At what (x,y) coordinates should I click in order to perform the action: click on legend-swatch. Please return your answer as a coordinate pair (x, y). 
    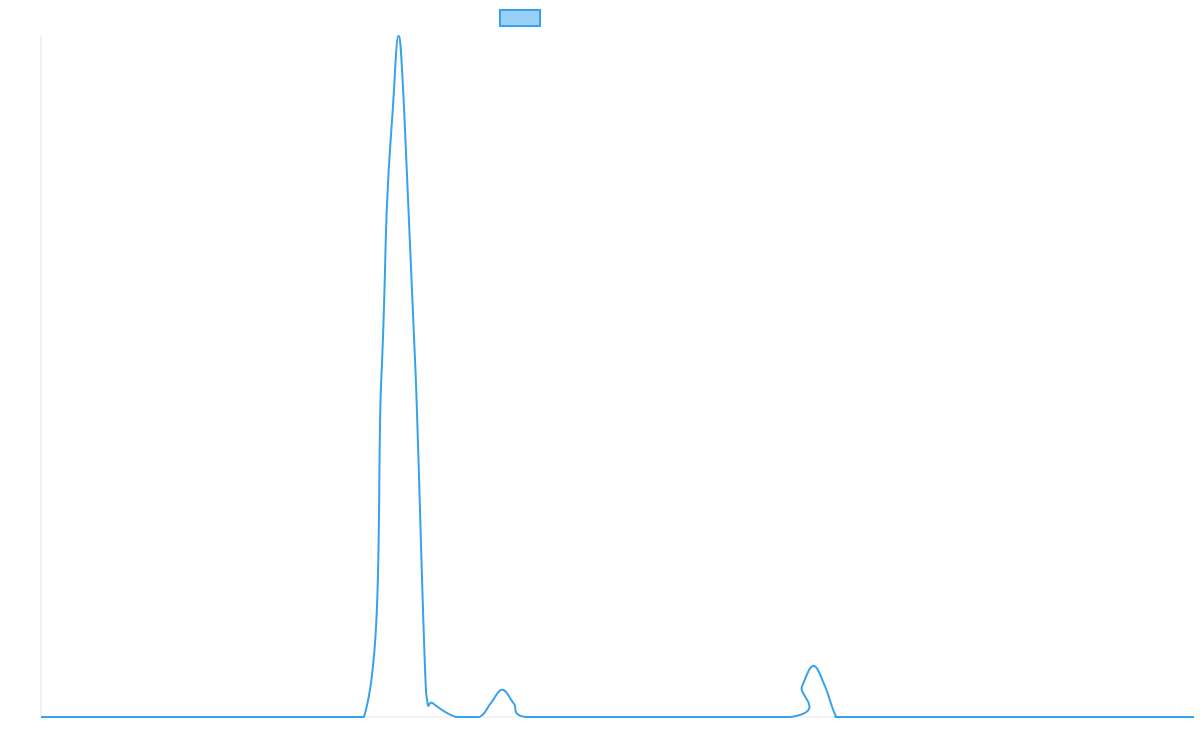
    Looking at the image, I should click on (520, 18).